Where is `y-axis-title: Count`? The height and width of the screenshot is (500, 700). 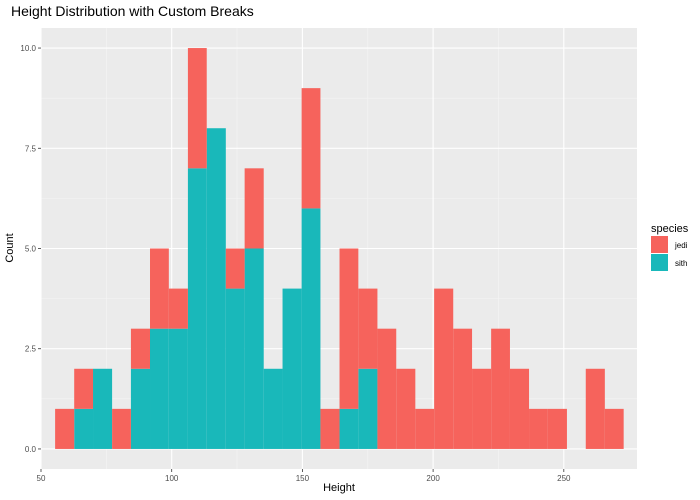 y-axis-title: Count is located at coordinates (10, 247).